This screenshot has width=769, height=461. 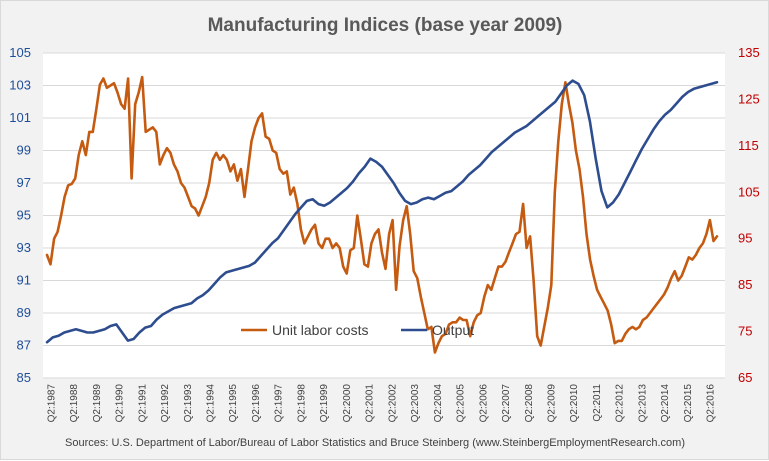 I want to click on x-tick-label: Q2:2013, so click(x=642, y=403).